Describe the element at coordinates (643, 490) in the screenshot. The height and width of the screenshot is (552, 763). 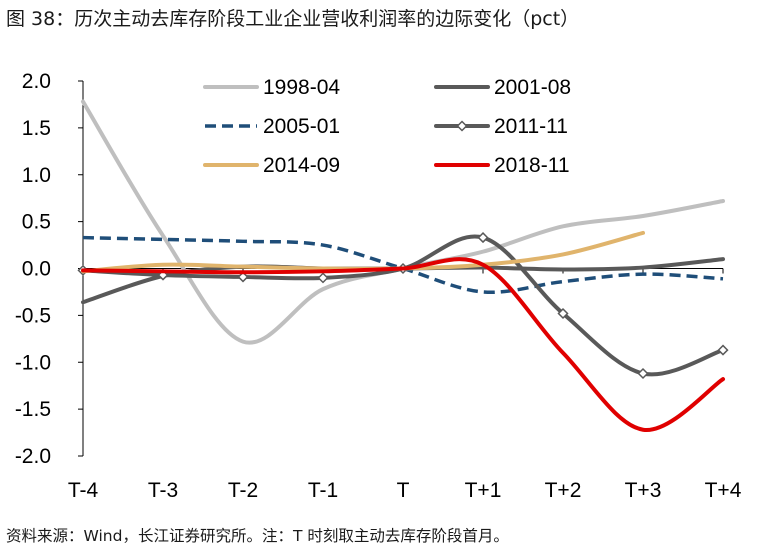
I see `x-tick-label: T+3` at that location.